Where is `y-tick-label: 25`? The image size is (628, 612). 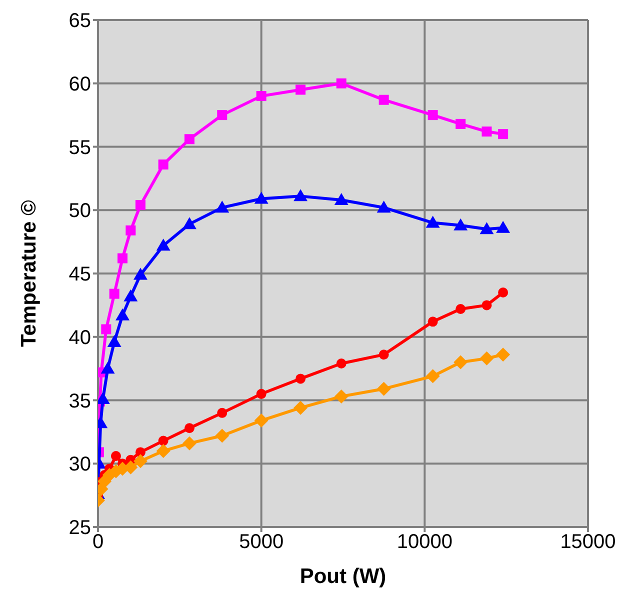
y-tick-label: 25 is located at coordinates (79, 528).